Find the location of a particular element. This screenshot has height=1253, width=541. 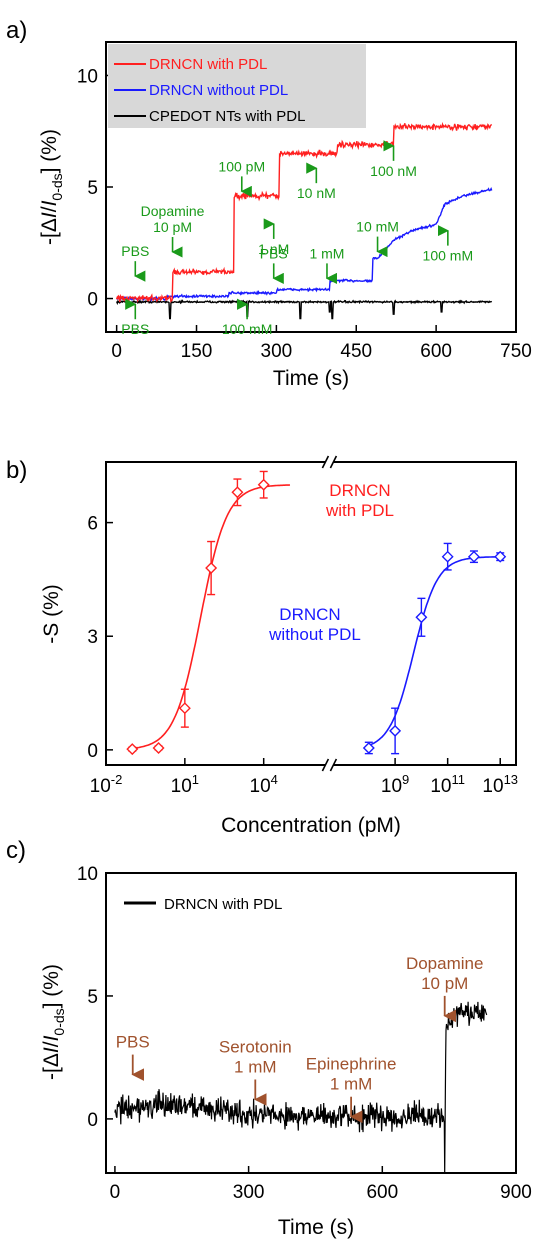

annotation-a-text-5-0: 10 nM is located at coordinates (316, 193).